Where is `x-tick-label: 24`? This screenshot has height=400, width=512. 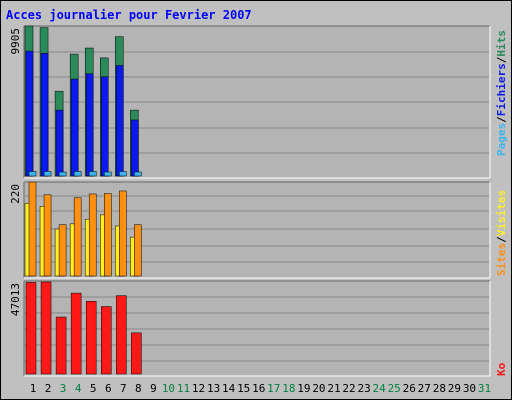 x-tick-label: 24 is located at coordinates (380, 388).